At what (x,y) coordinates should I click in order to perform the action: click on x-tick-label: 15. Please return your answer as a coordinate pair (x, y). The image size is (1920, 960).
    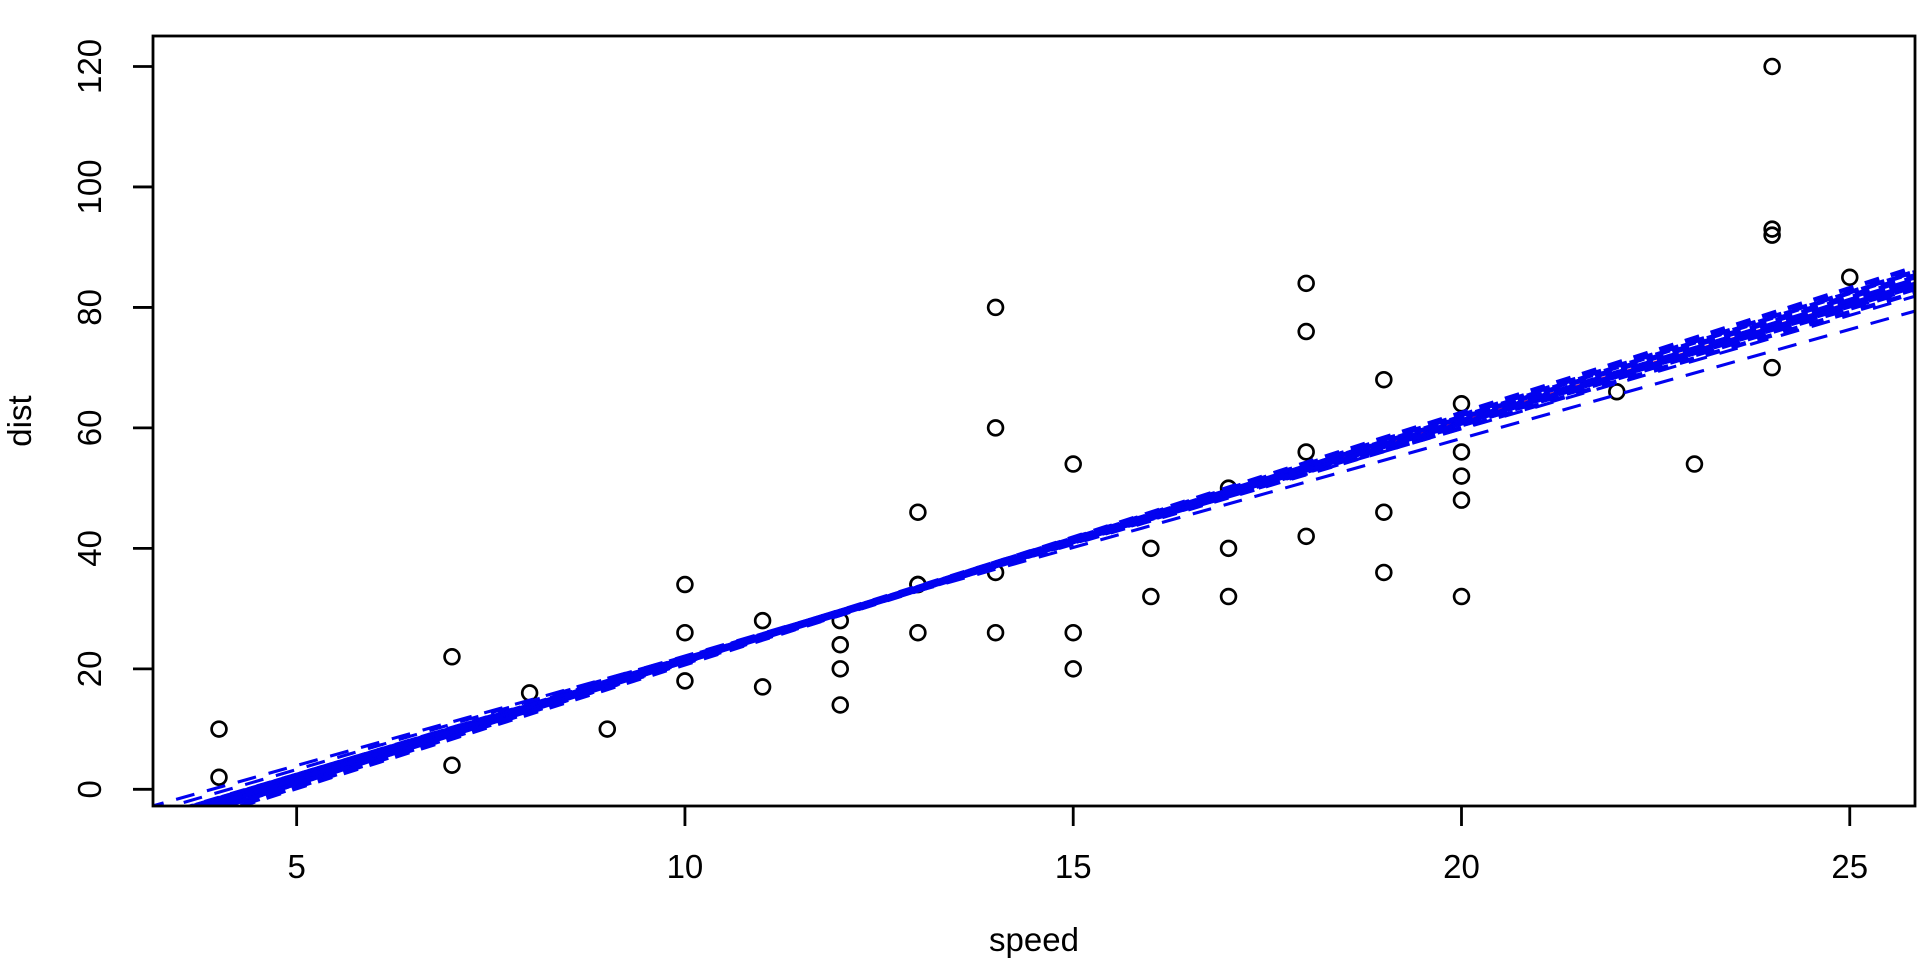
    Looking at the image, I should click on (1073, 866).